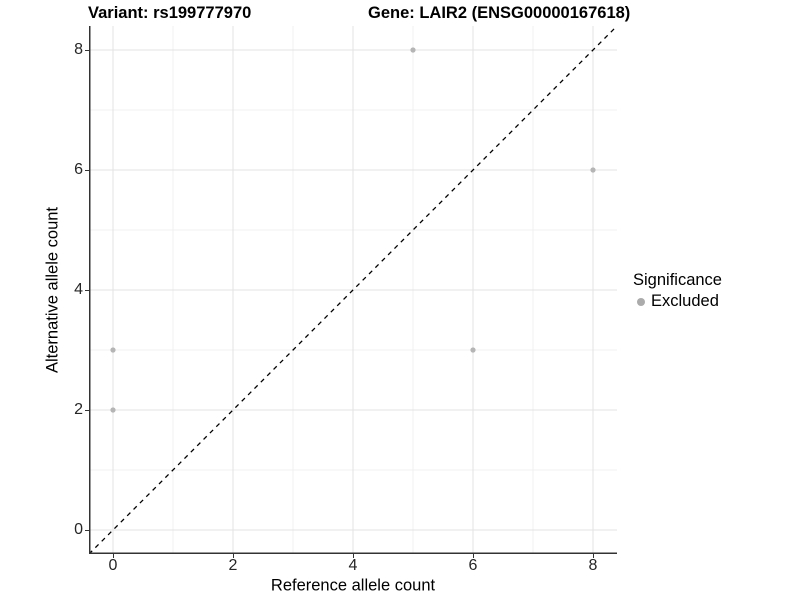 This screenshot has width=800, height=600. Describe the element at coordinates (473, 565) in the screenshot. I see `x-tick-label: 6` at that location.